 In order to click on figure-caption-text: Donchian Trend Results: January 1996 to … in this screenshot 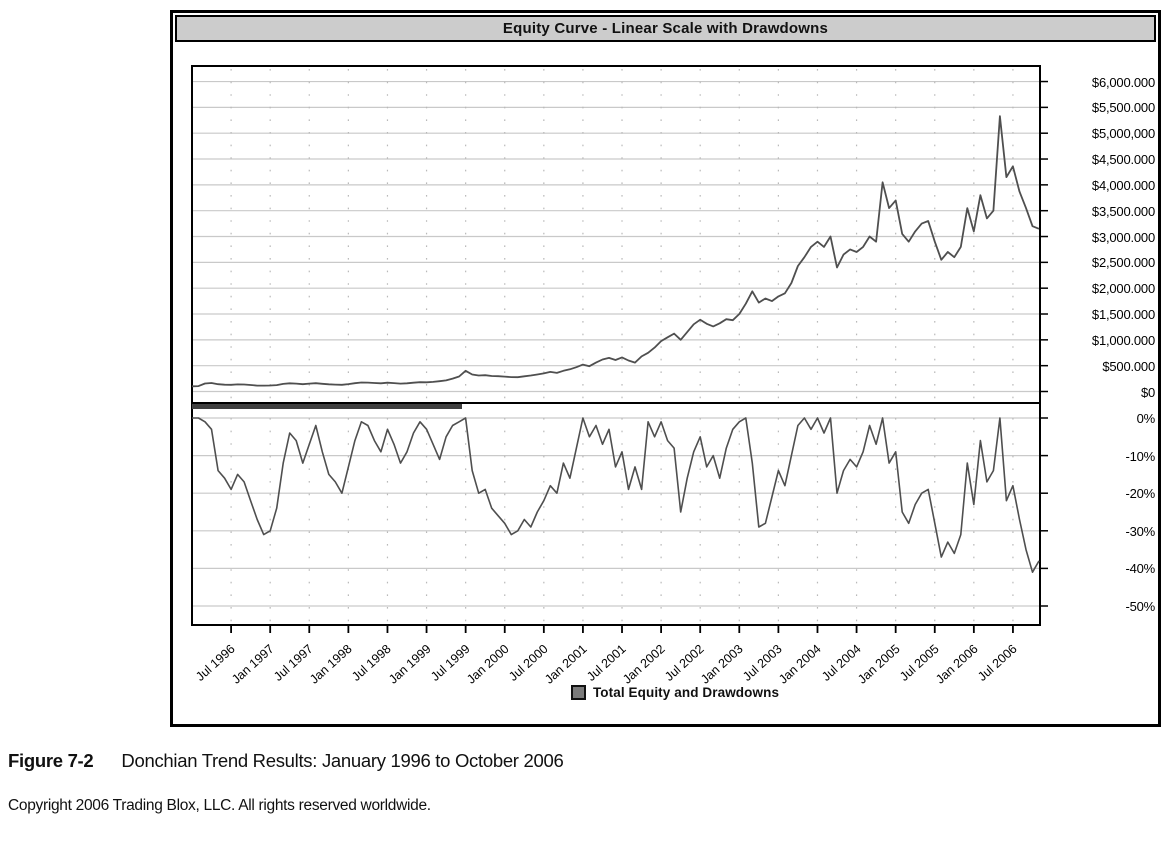, I will do `click(342, 760)`.